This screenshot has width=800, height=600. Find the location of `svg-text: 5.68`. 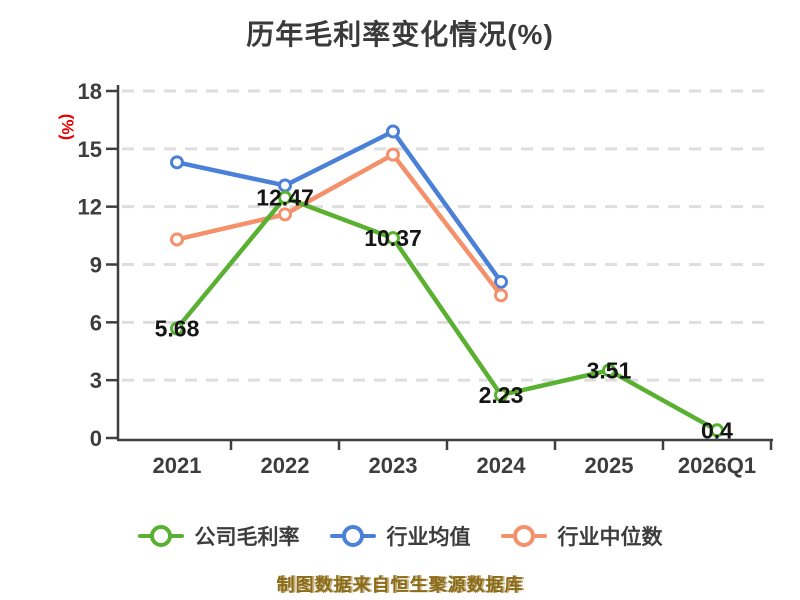

svg-text: 5.68 is located at coordinates (177, 329).